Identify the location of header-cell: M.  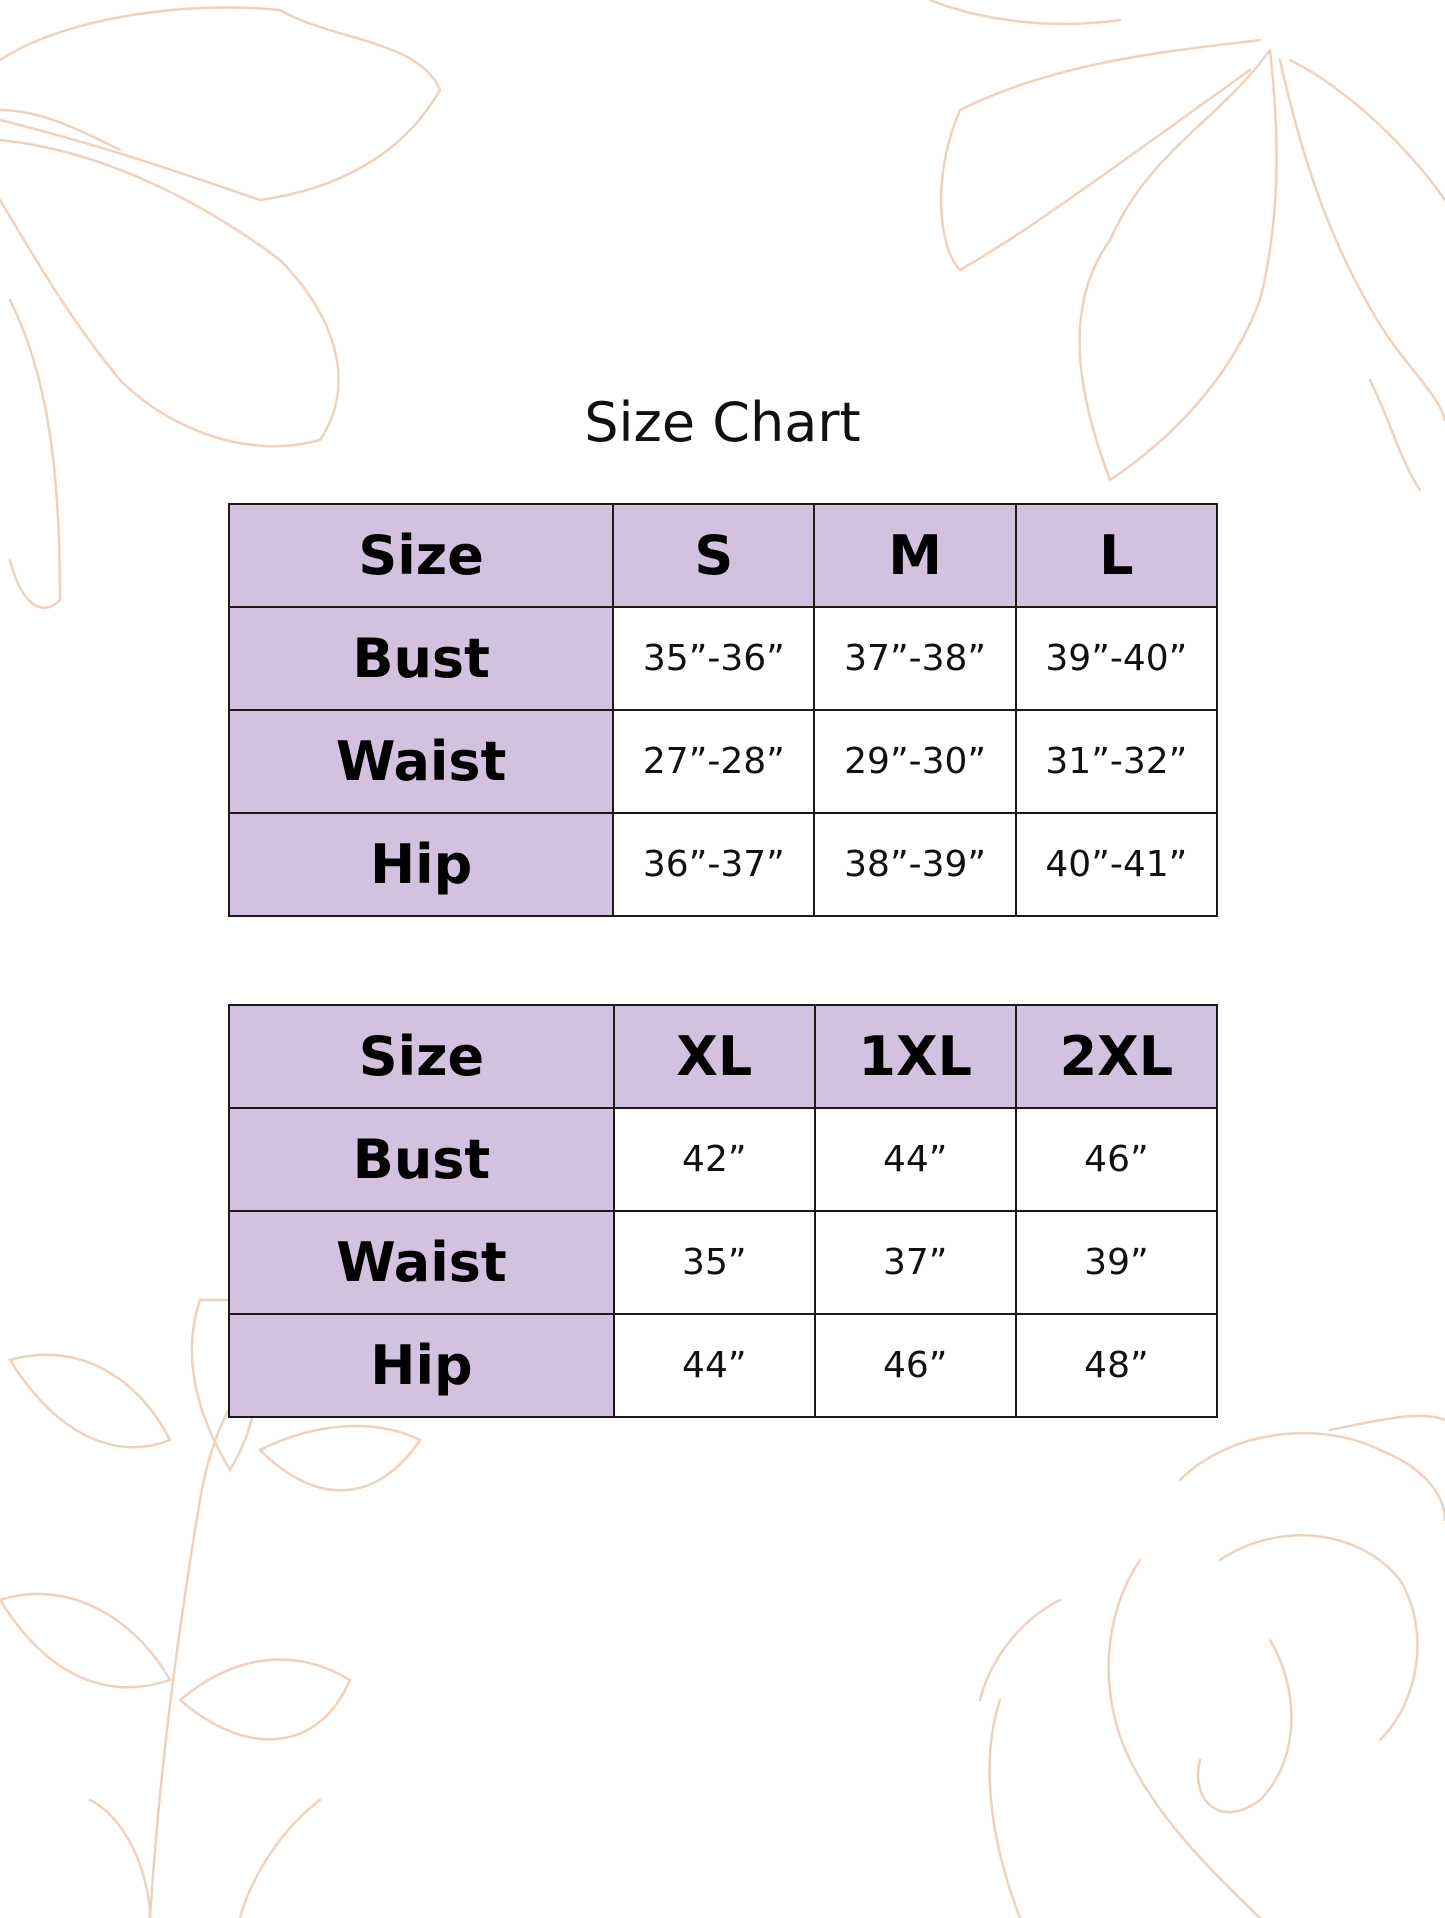
(915, 555).